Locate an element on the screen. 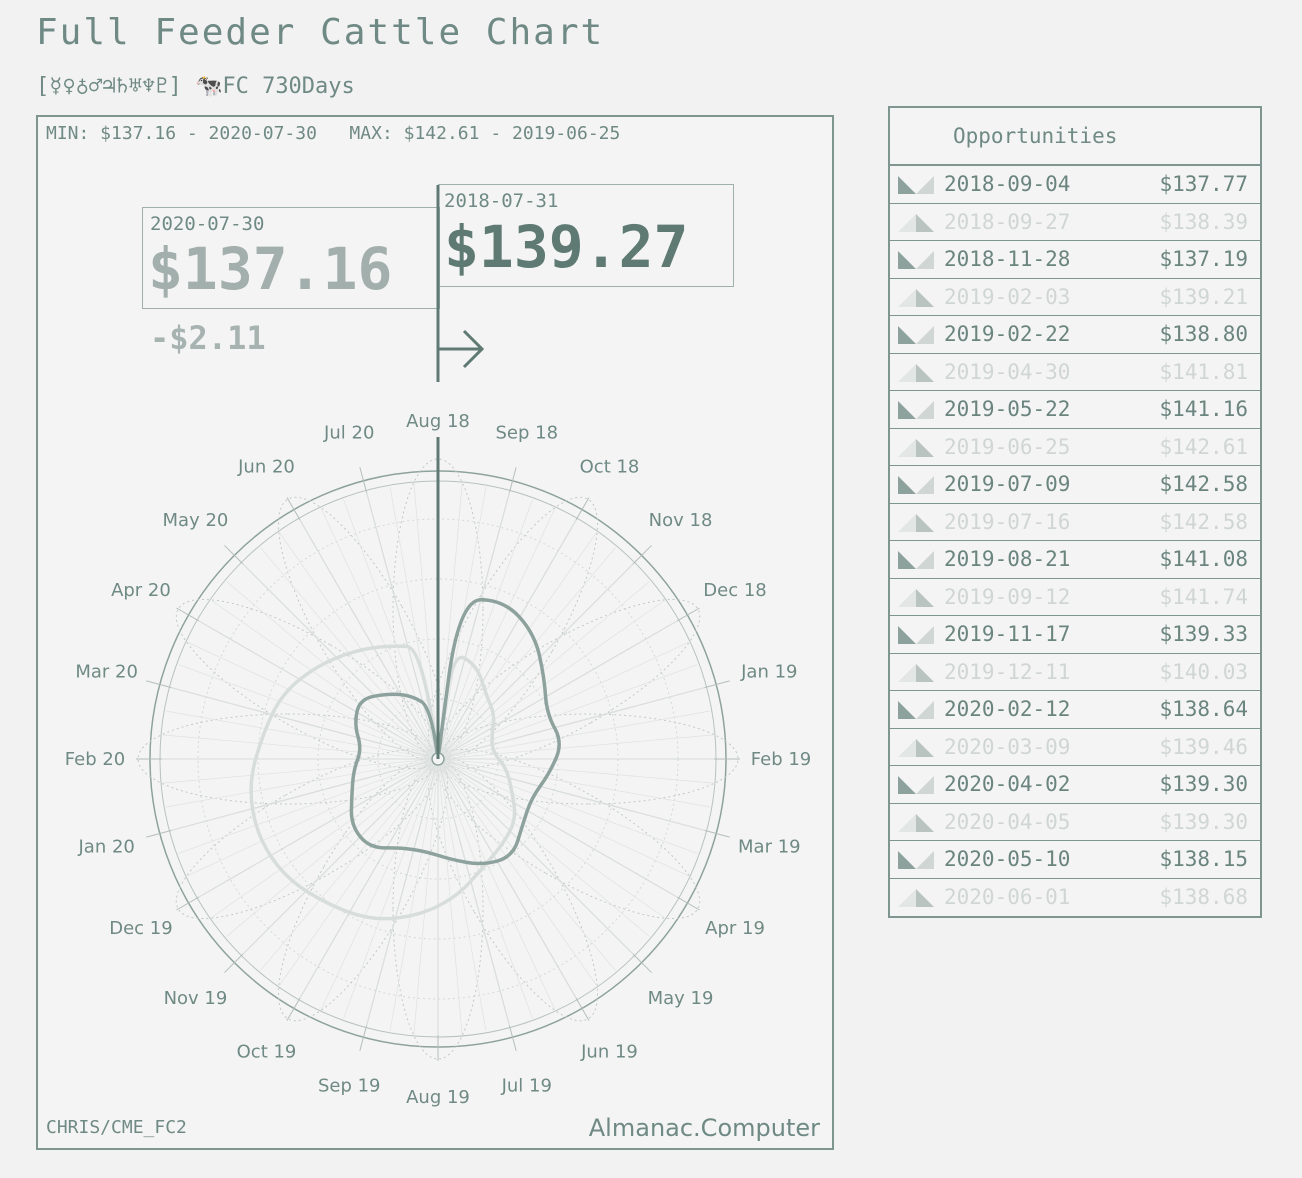 The image size is (1302, 1178). month-label: Sep 19 is located at coordinates (349, 1085).